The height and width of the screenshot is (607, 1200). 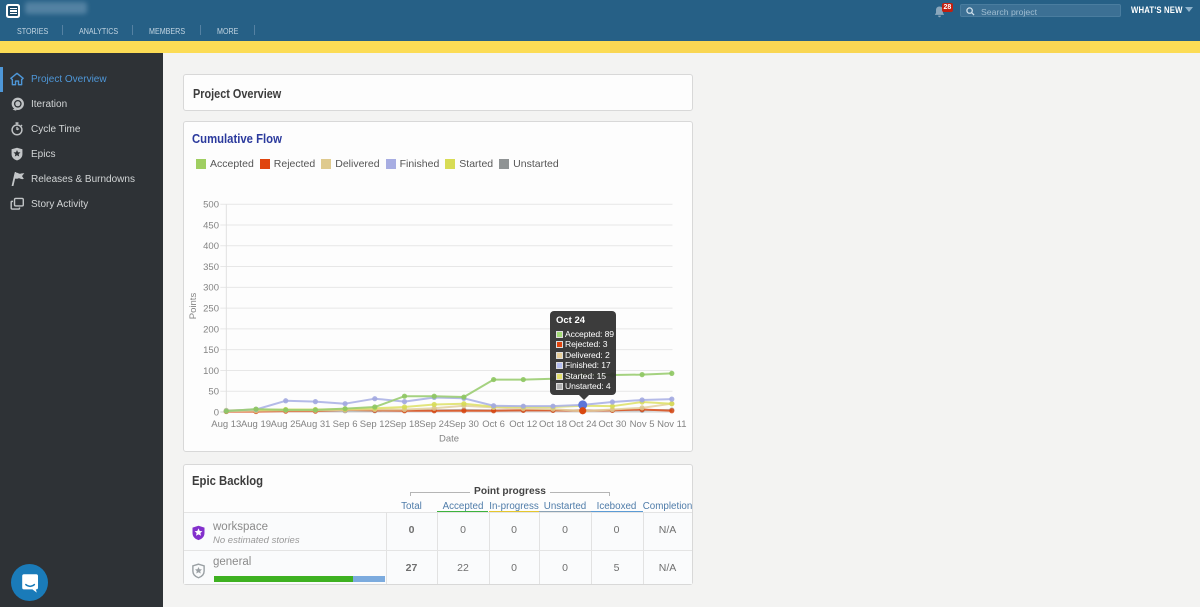 I want to click on svg-text: Oct 6, so click(x=493, y=424).